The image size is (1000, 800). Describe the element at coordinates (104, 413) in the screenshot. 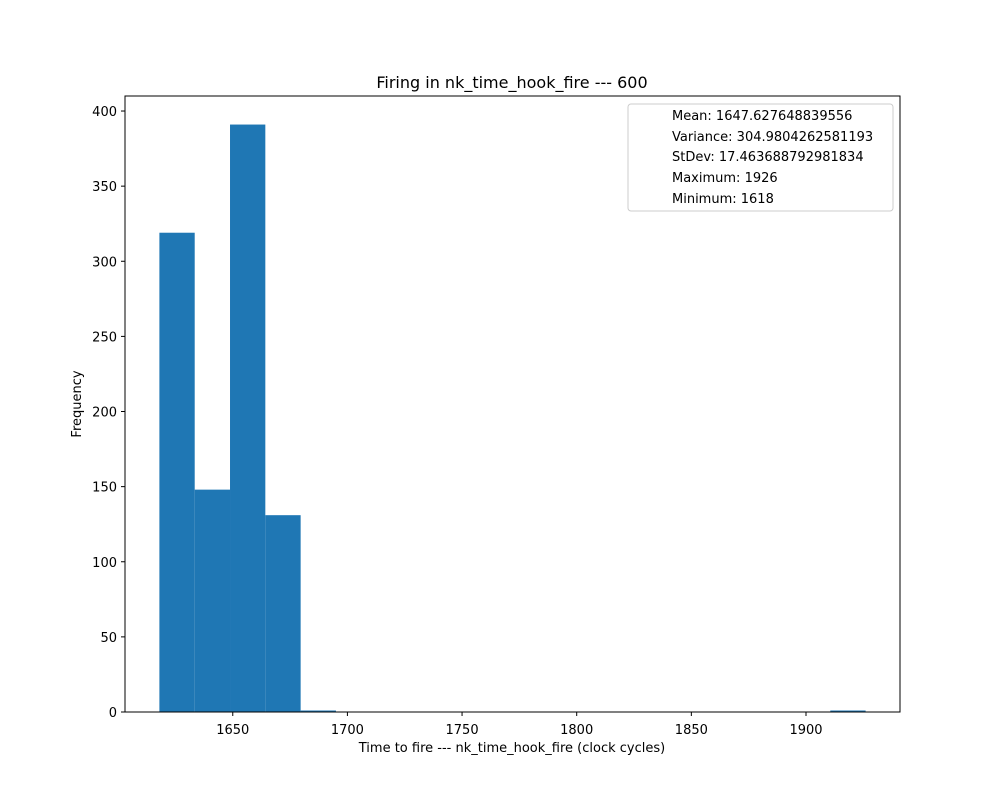

I see `y-tick-label: 200` at that location.